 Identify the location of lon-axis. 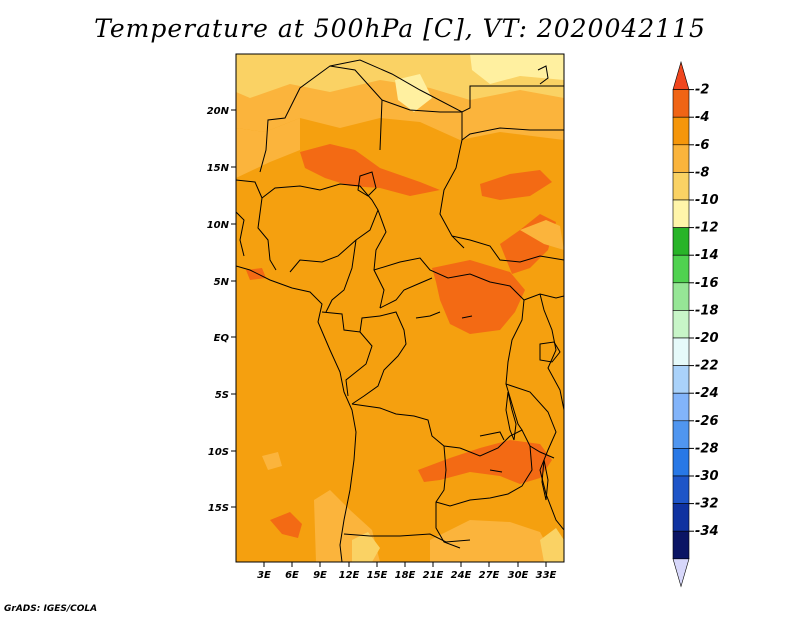
(405, 564).